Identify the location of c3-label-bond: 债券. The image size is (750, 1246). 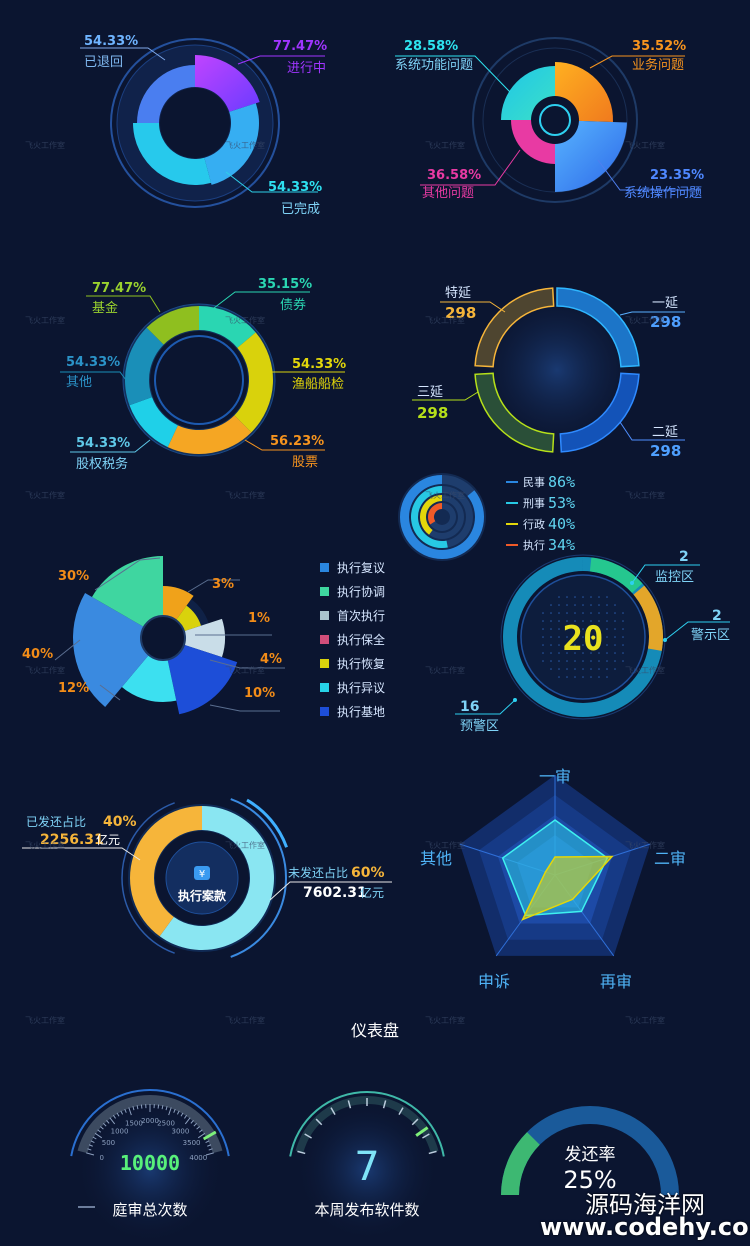
(293, 305).